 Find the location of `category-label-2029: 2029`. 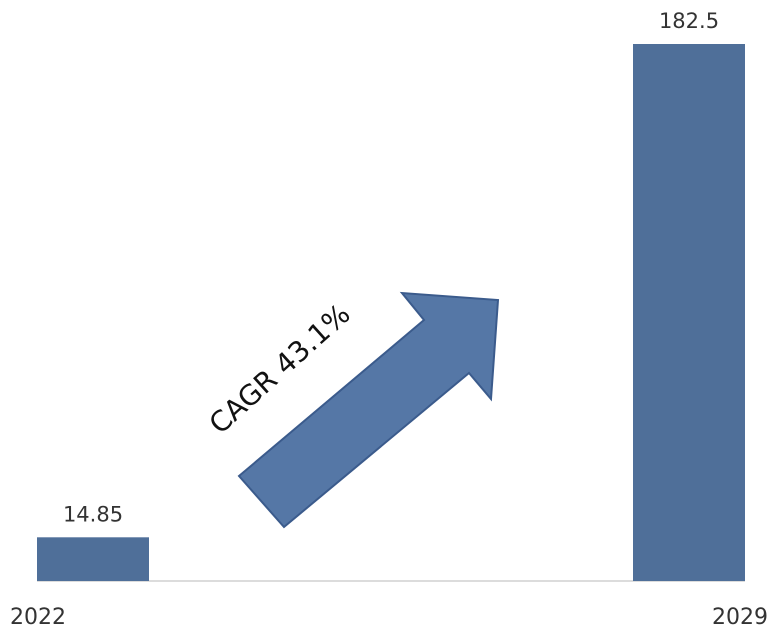

category-label-2029: 2029 is located at coordinates (740, 616).